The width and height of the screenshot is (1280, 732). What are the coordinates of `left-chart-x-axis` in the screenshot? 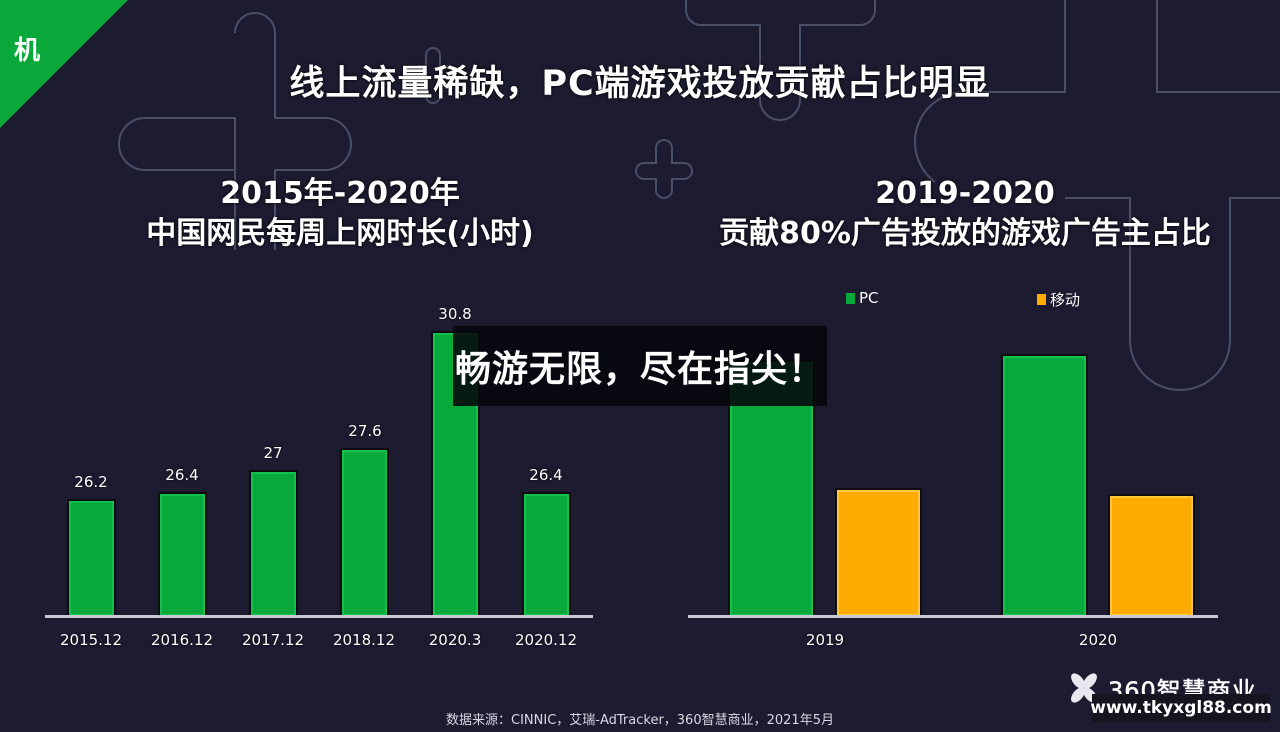 It's located at (319, 616).